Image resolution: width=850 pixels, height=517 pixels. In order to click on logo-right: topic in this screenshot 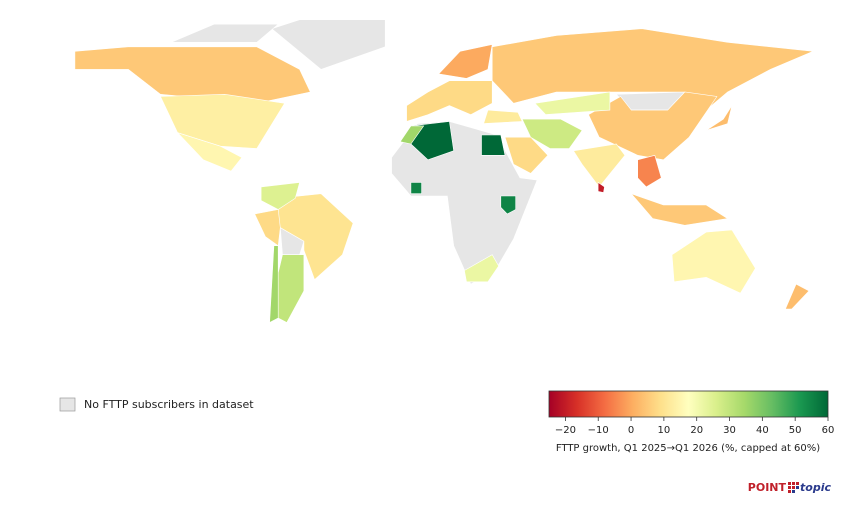, I will do `click(815, 487)`.